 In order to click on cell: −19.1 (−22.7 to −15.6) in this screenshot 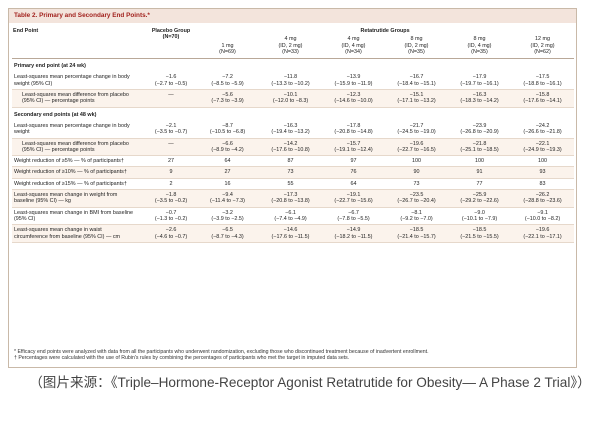, I will do `click(353, 198)`.